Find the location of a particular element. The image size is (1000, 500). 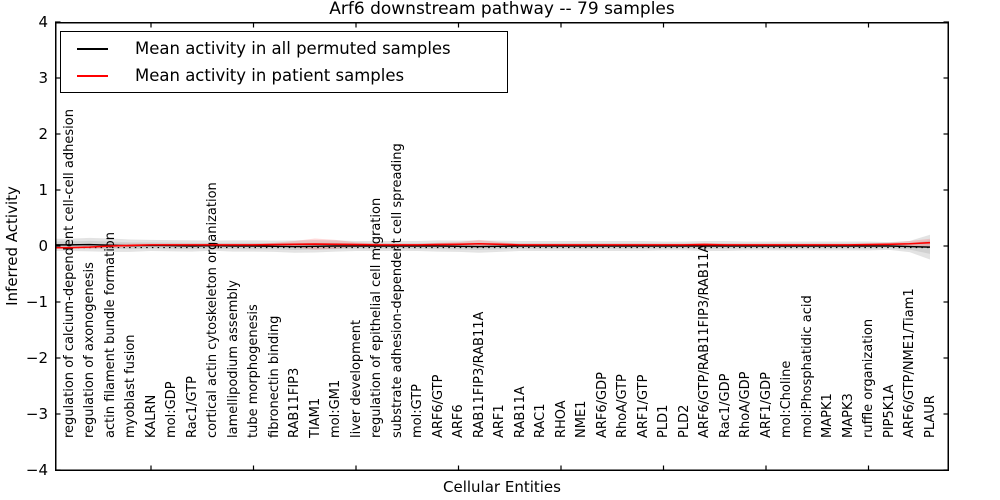

legend-entry-patient: Mean activity in patient samples is located at coordinates (284, 75).